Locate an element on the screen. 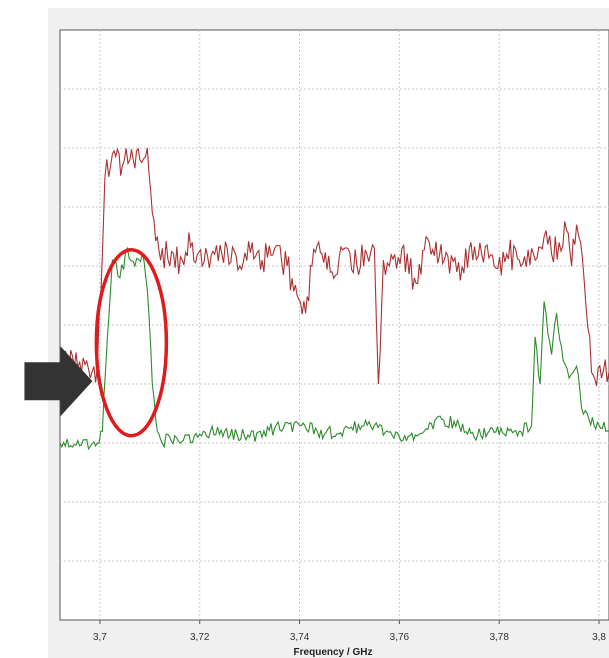 The image size is (609, 658). x-tick-label: 3,76 is located at coordinates (400, 637).